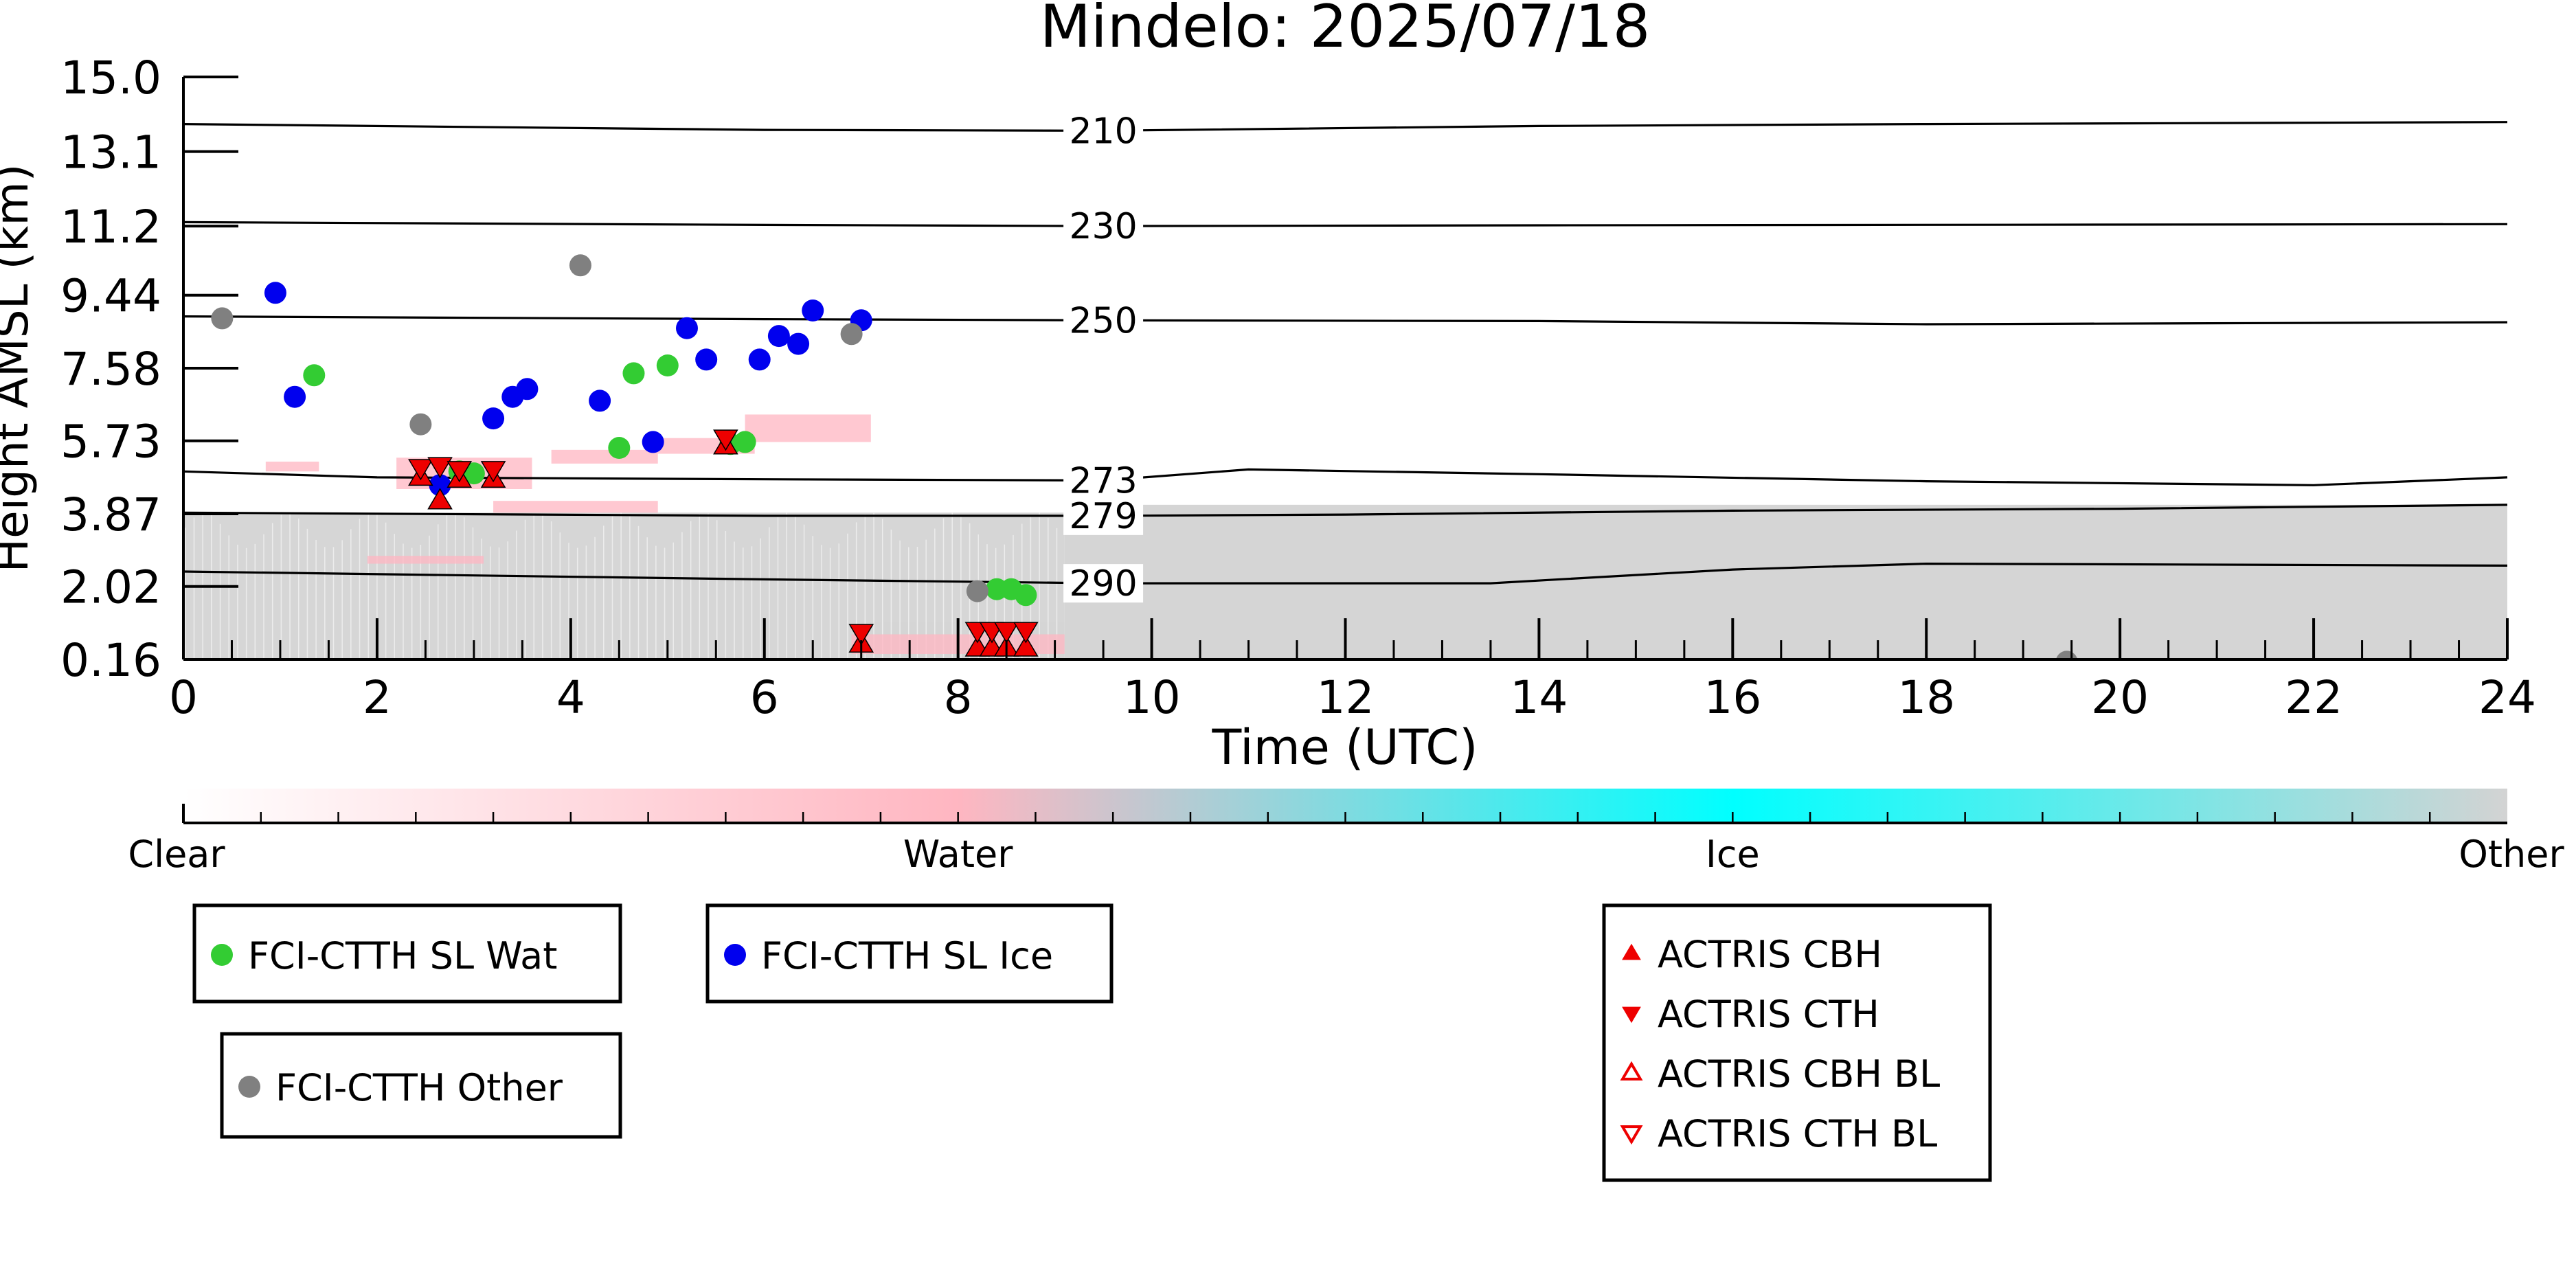 This screenshot has width=2576, height=1288. I want to click on legend-marker-fci-ctth-sl-wat, so click(222, 955).